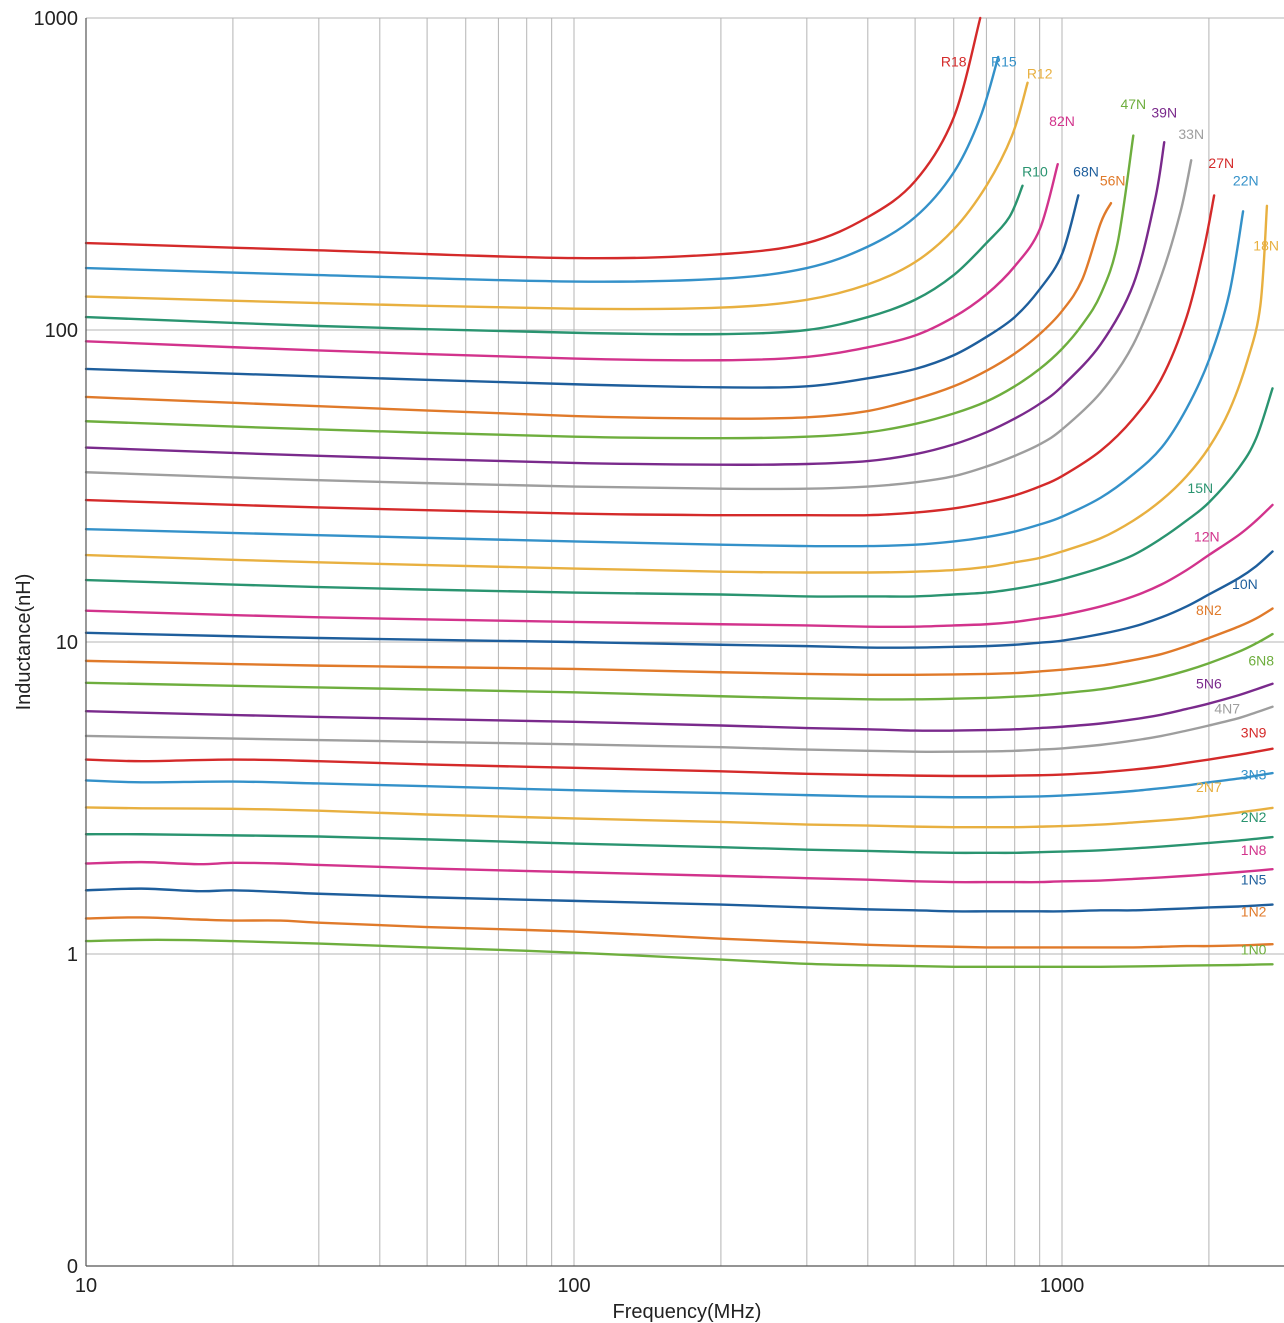  What do you see at coordinates (1254, 817) in the screenshot?
I see `series-label-2n2: 2N2` at bounding box center [1254, 817].